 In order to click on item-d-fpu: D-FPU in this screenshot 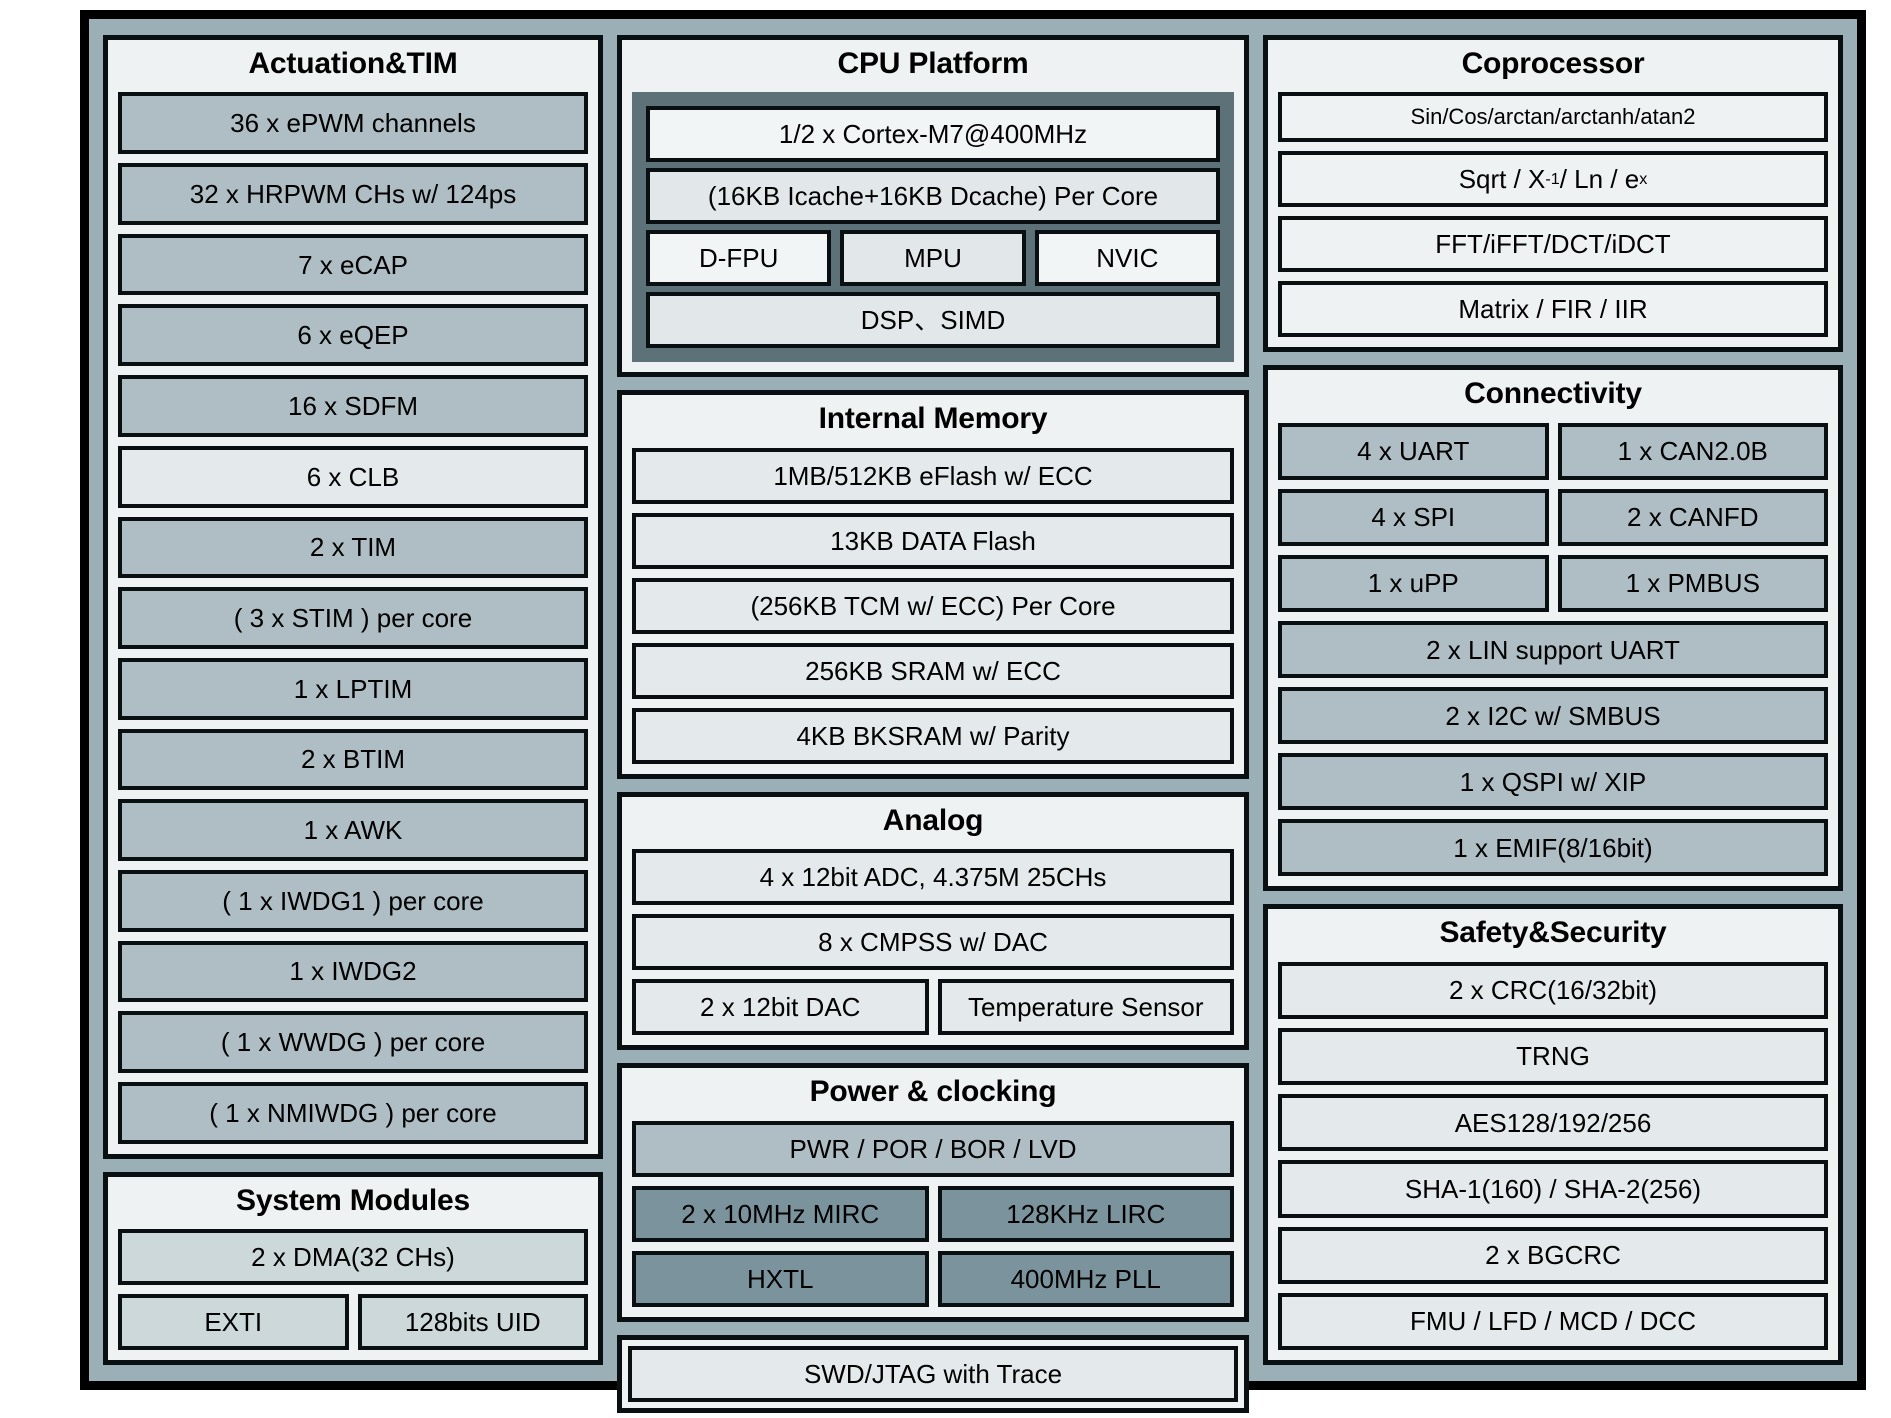, I will do `click(739, 258)`.